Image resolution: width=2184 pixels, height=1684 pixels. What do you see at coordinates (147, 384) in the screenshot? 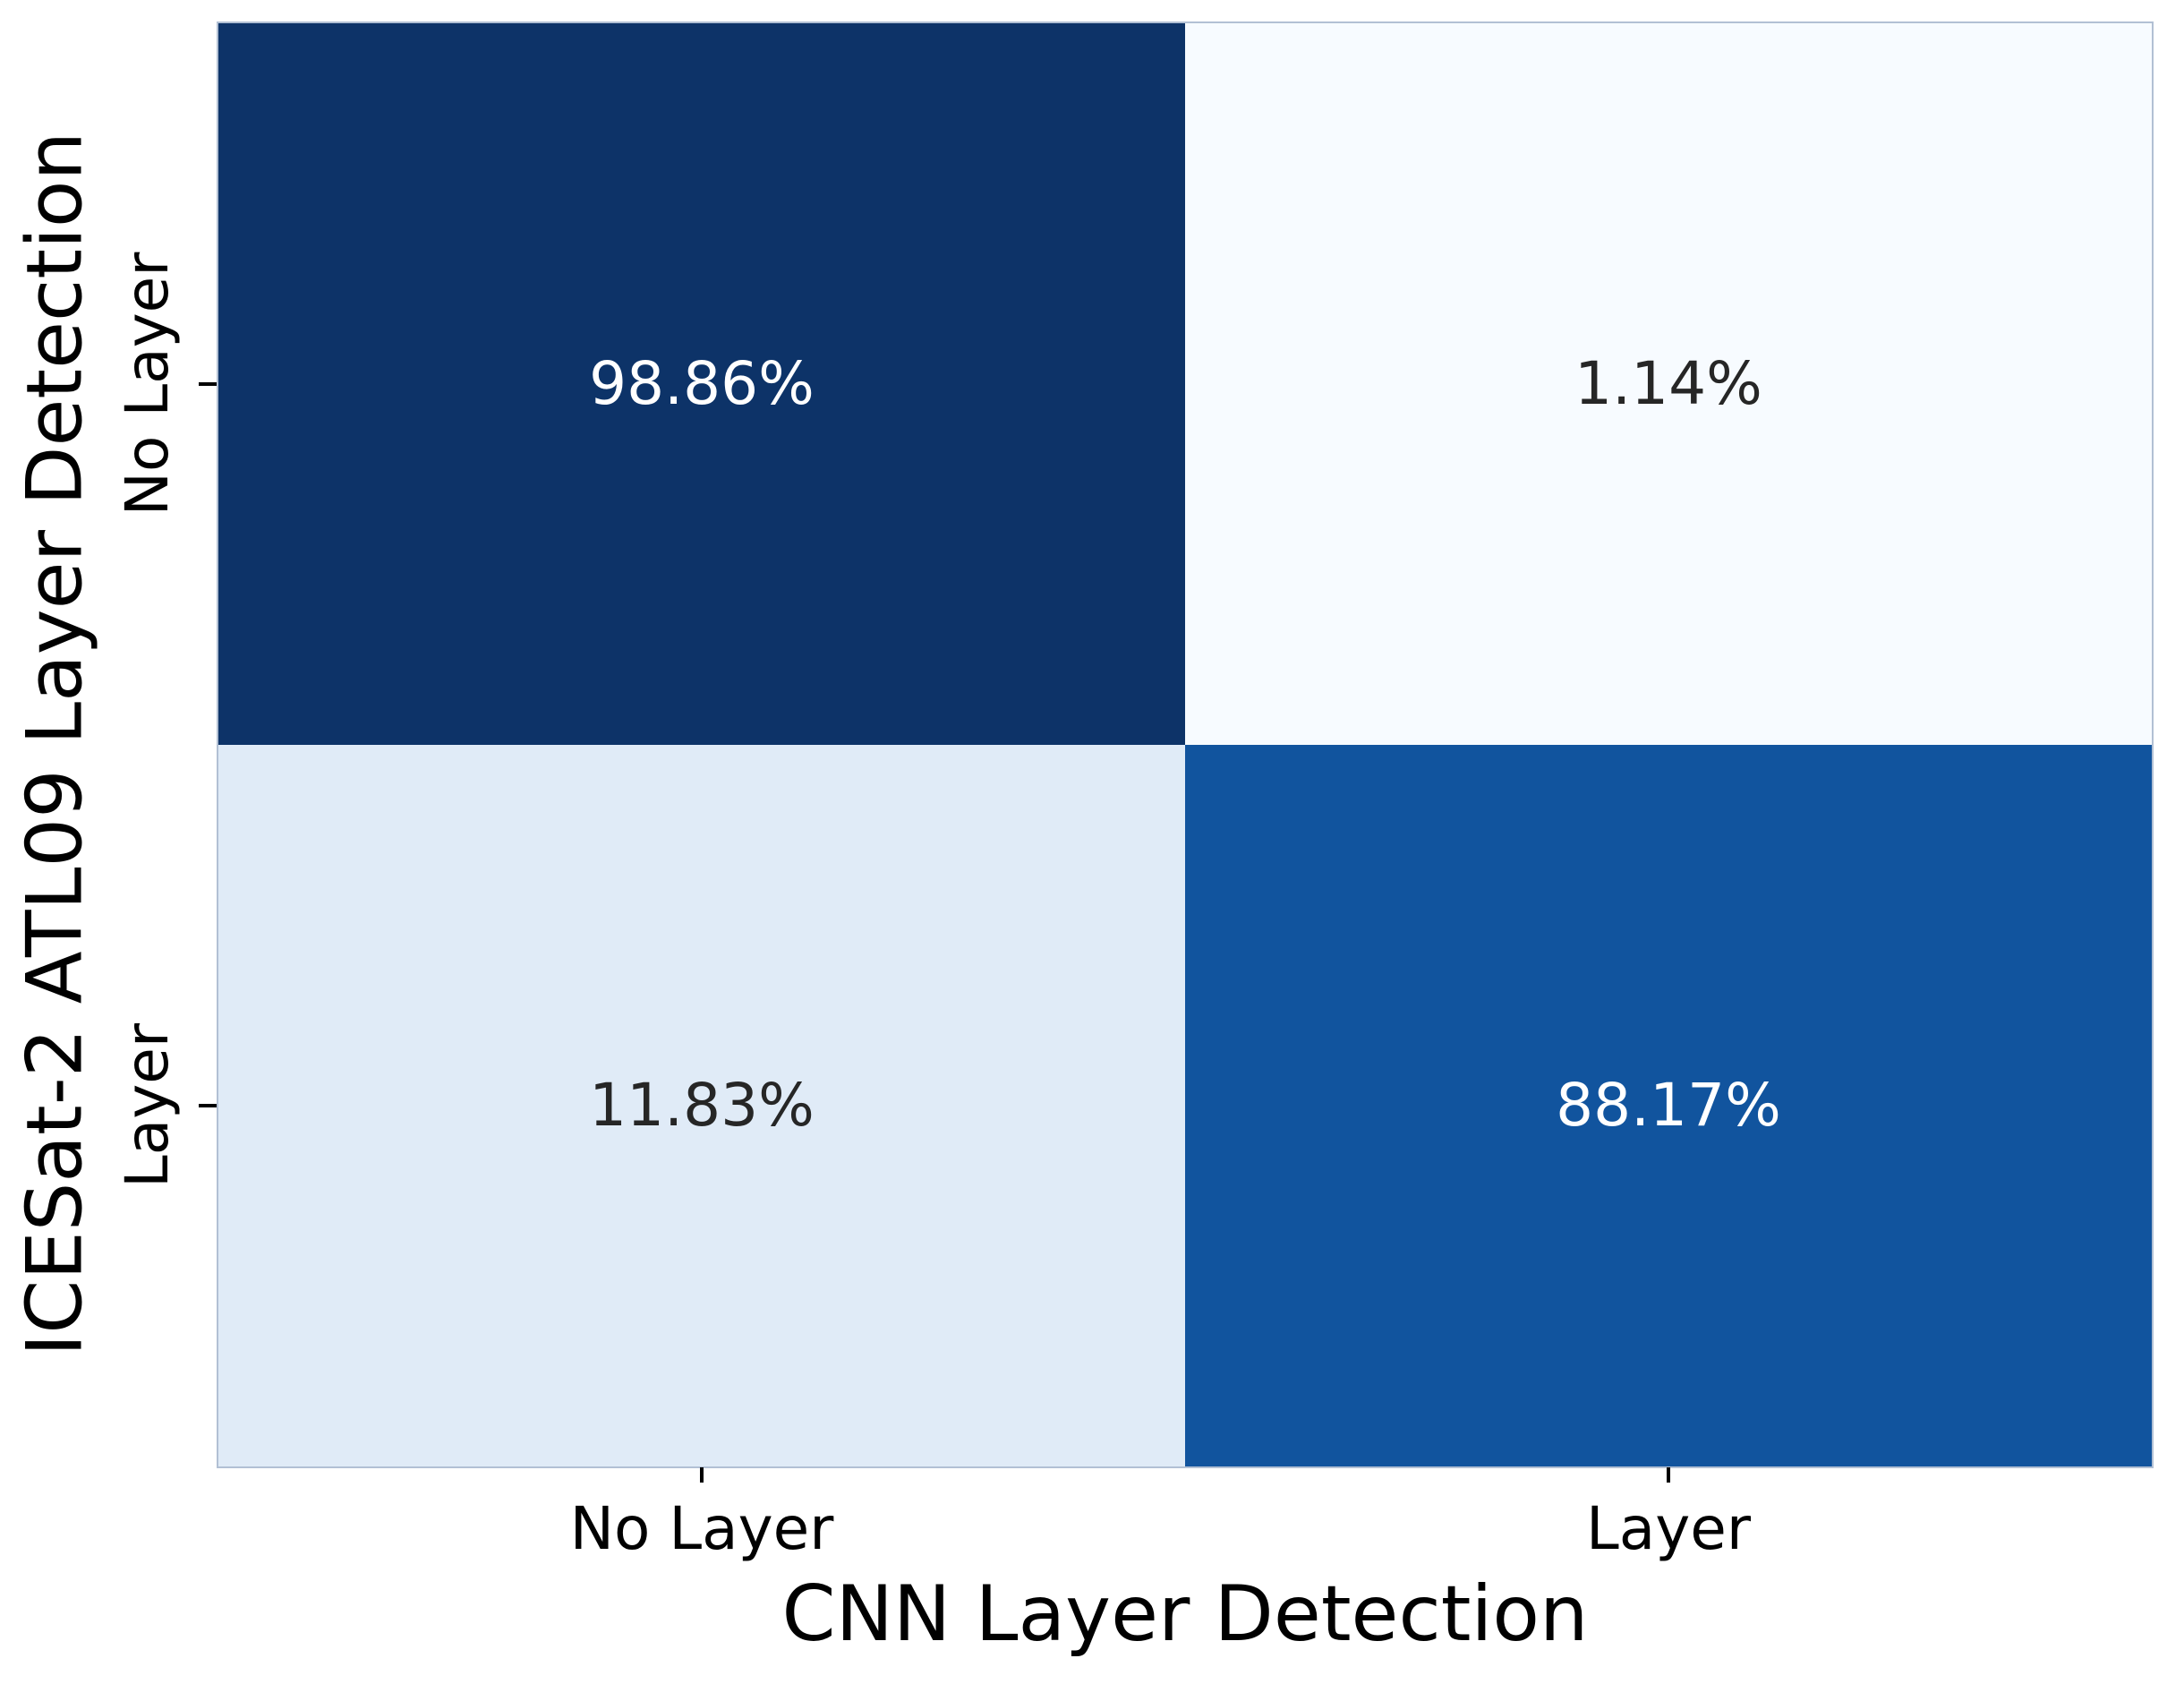
I see `y-tick-label-no-layer: No Layer` at bounding box center [147, 384].